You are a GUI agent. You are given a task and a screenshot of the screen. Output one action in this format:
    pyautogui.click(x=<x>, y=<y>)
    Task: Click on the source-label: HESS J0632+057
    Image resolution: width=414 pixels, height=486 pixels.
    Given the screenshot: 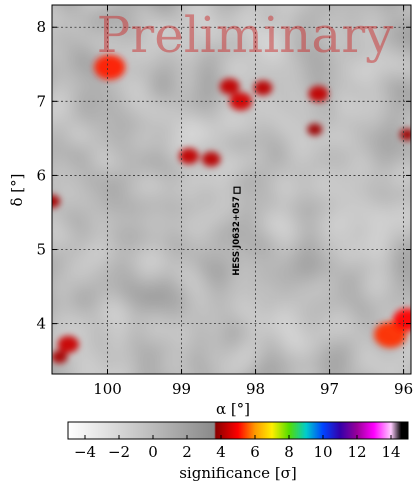 What is the action you would take?
    pyautogui.click(x=237, y=236)
    